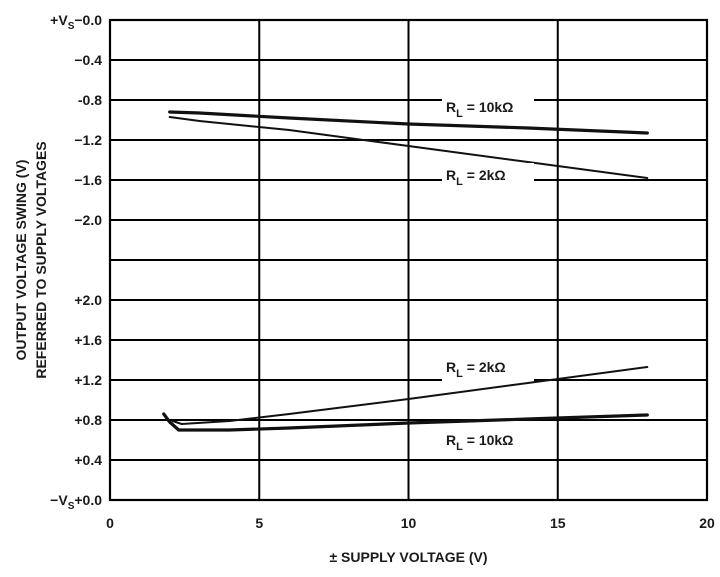 The height and width of the screenshot is (577, 720). What do you see at coordinates (88, 60) in the screenshot?
I see `y-tick-label: −0.4` at bounding box center [88, 60].